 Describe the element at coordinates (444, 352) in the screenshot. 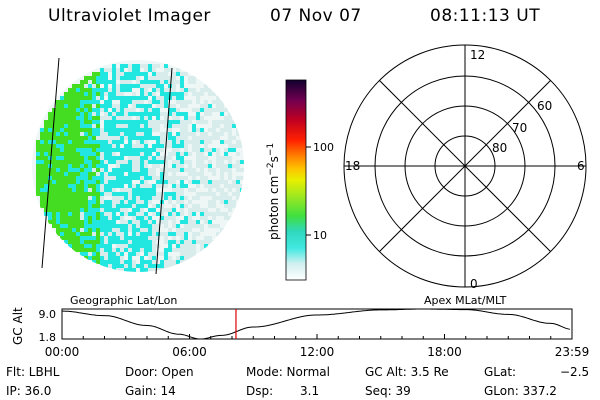

I see `timeline-tick-1800: 18:00` at that location.